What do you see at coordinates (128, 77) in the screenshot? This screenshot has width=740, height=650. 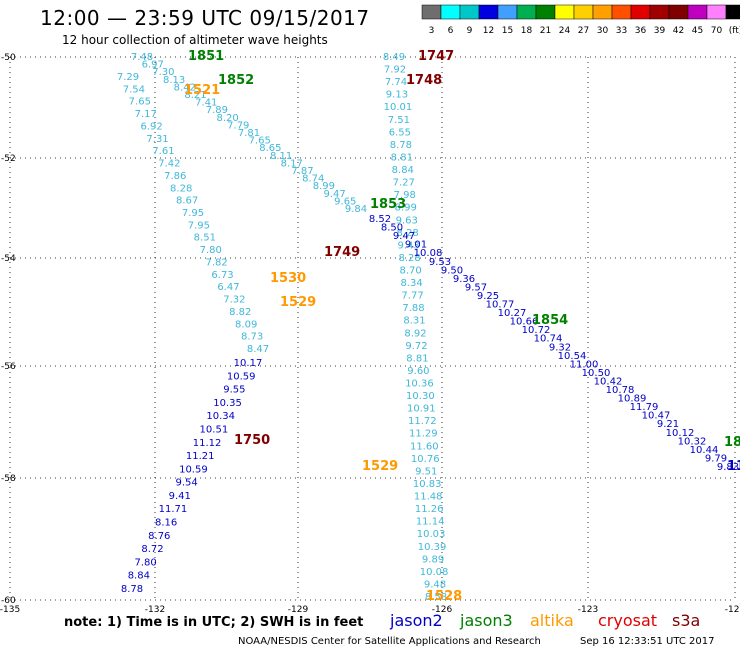 I see `wave-height-label: 7.29` at bounding box center [128, 77].